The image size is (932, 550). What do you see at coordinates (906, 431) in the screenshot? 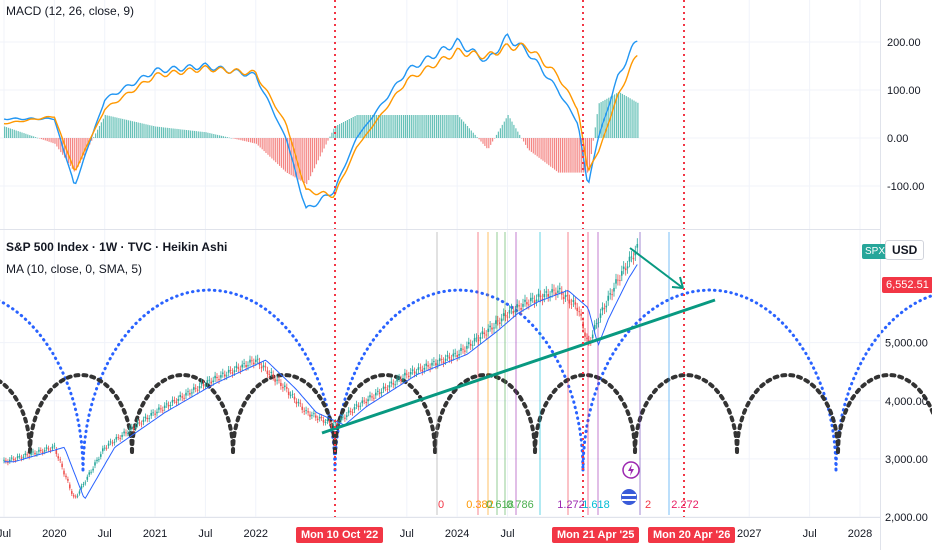
I see `price-axis: 5,000.00 4,000.00 3,000.00 2,000.00` at bounding box center [906, 431].